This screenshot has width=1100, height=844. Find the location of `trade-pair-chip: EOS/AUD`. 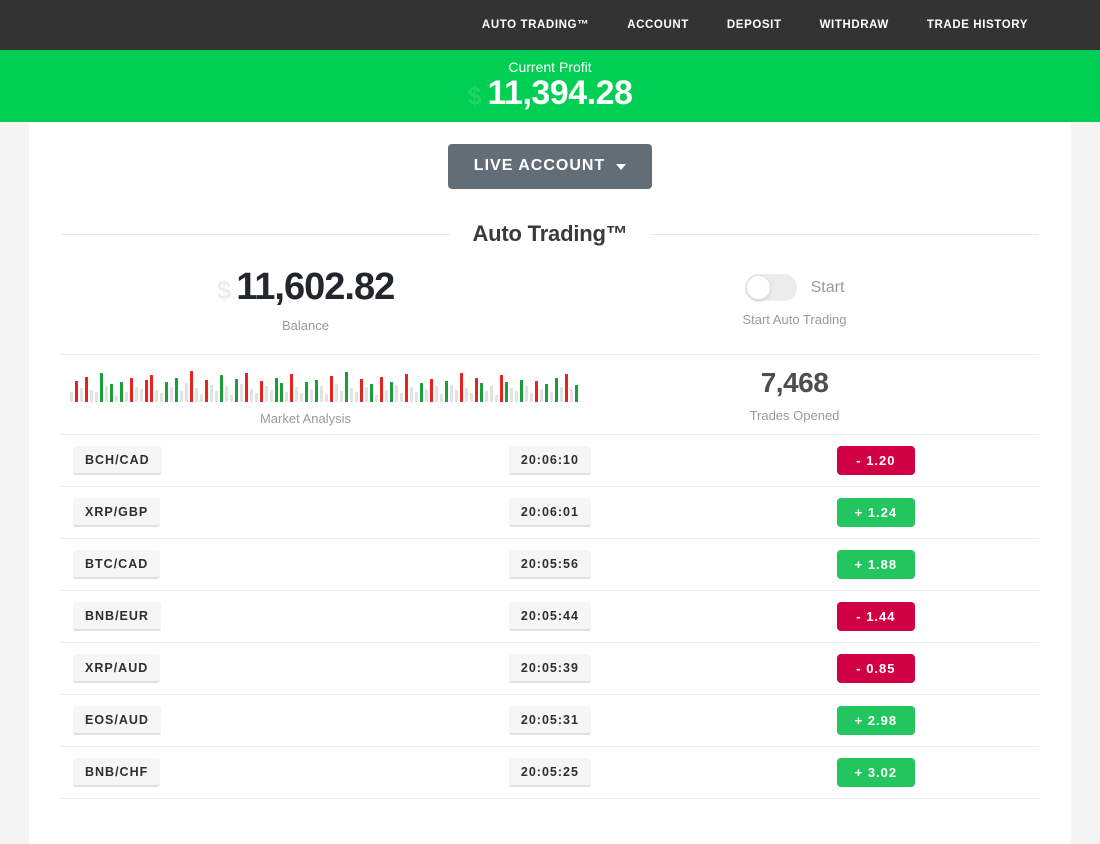

trade-pair-chip: EOS/AUD is located at coordinates (117, 720).